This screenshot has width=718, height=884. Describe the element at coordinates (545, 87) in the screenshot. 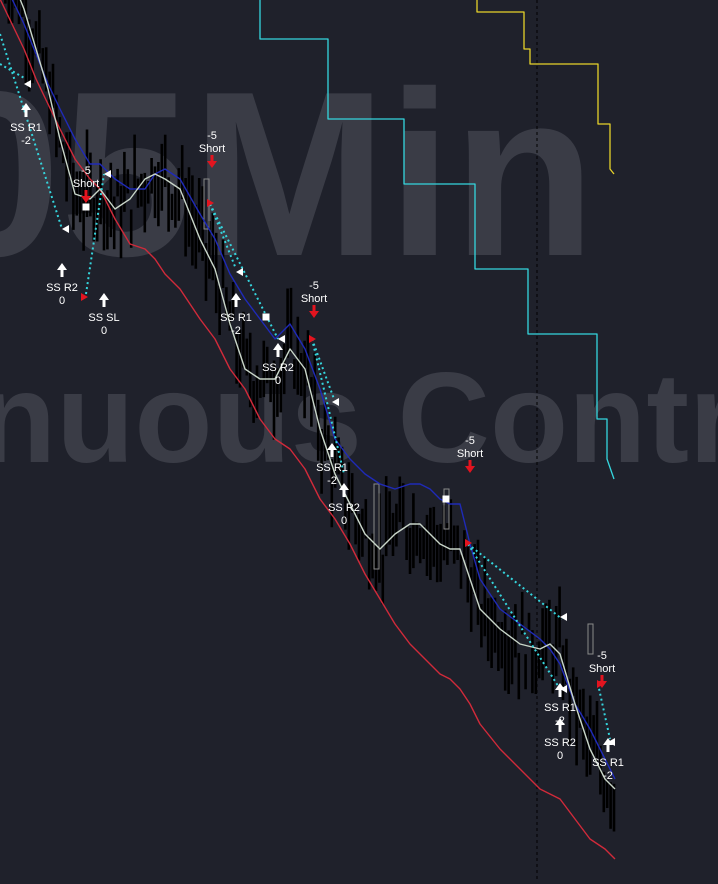

I see `stop-line-yellow-line` at that location.